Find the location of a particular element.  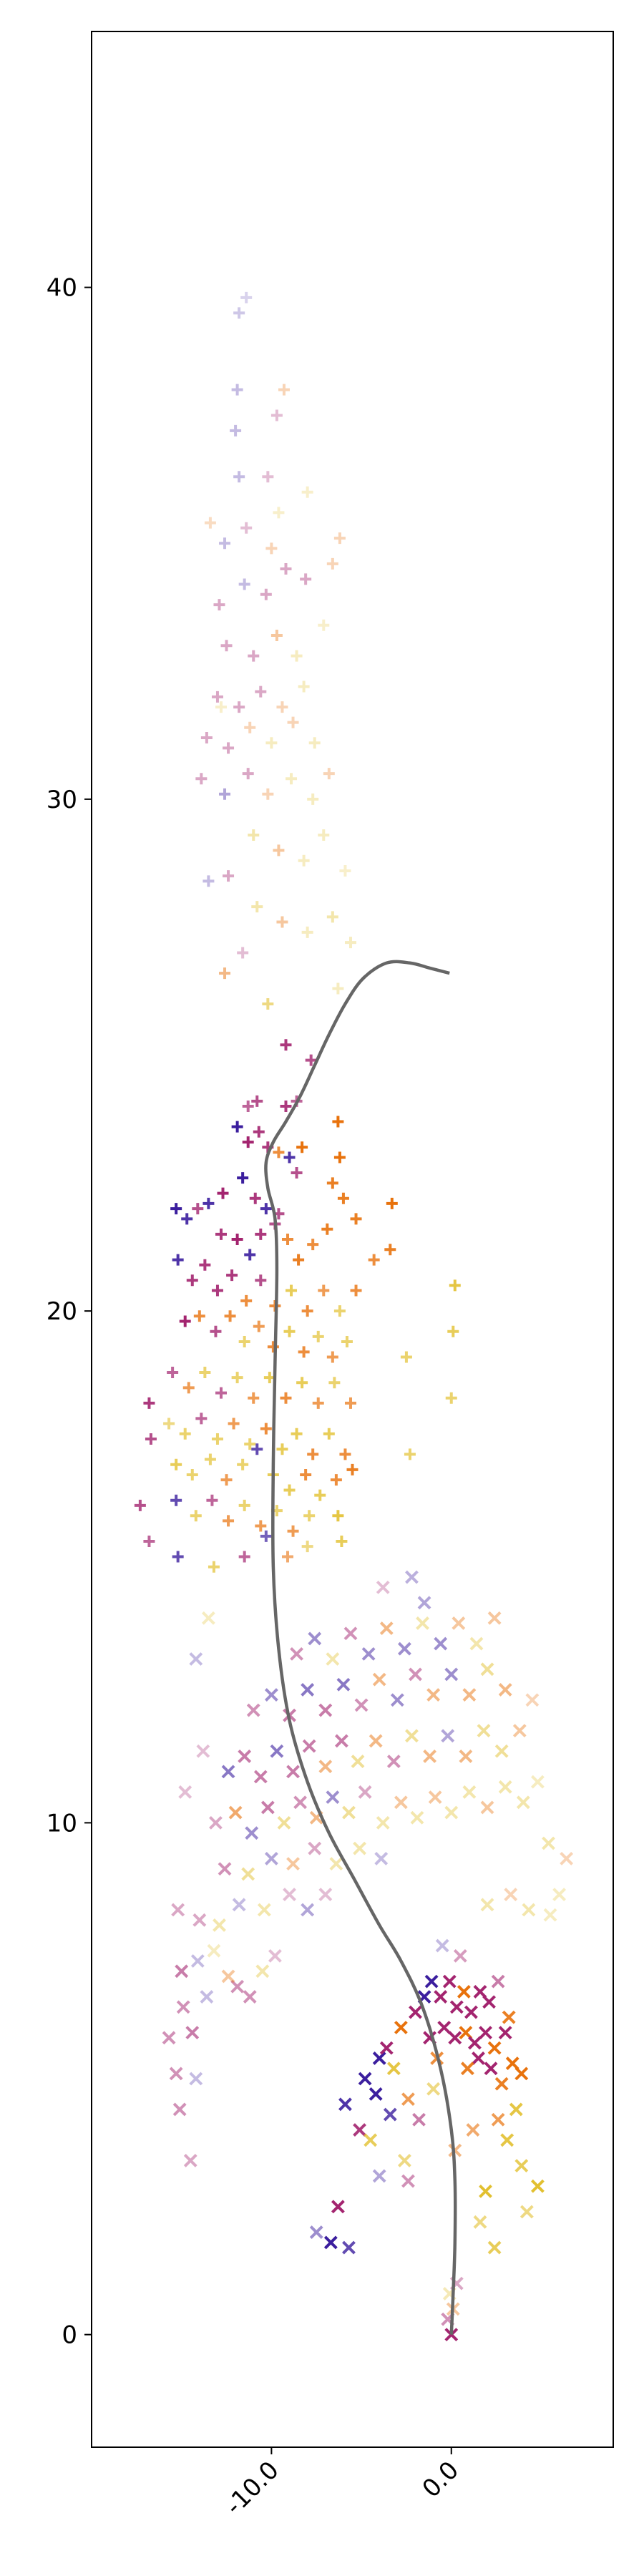

y-tick-label: 30 is located at coordinates (62, 800).